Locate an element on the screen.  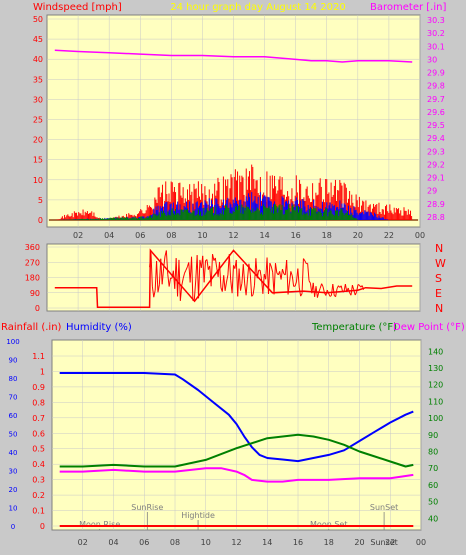
temperature-tick-label: 100 is located at coordinates (435, 418).